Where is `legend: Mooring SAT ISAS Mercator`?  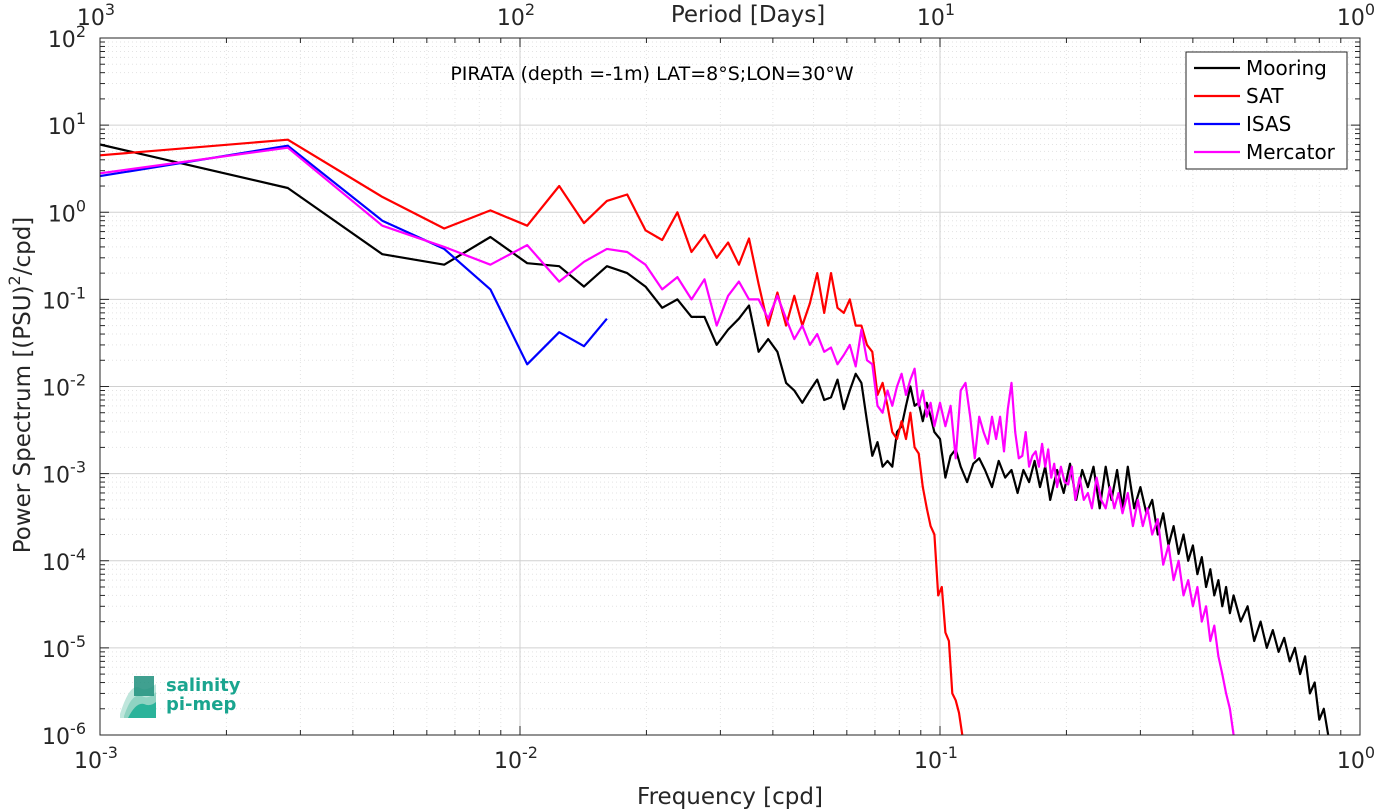
legend: Mooring SAT ISAS Mercator is located at coordinates (1266, 110).